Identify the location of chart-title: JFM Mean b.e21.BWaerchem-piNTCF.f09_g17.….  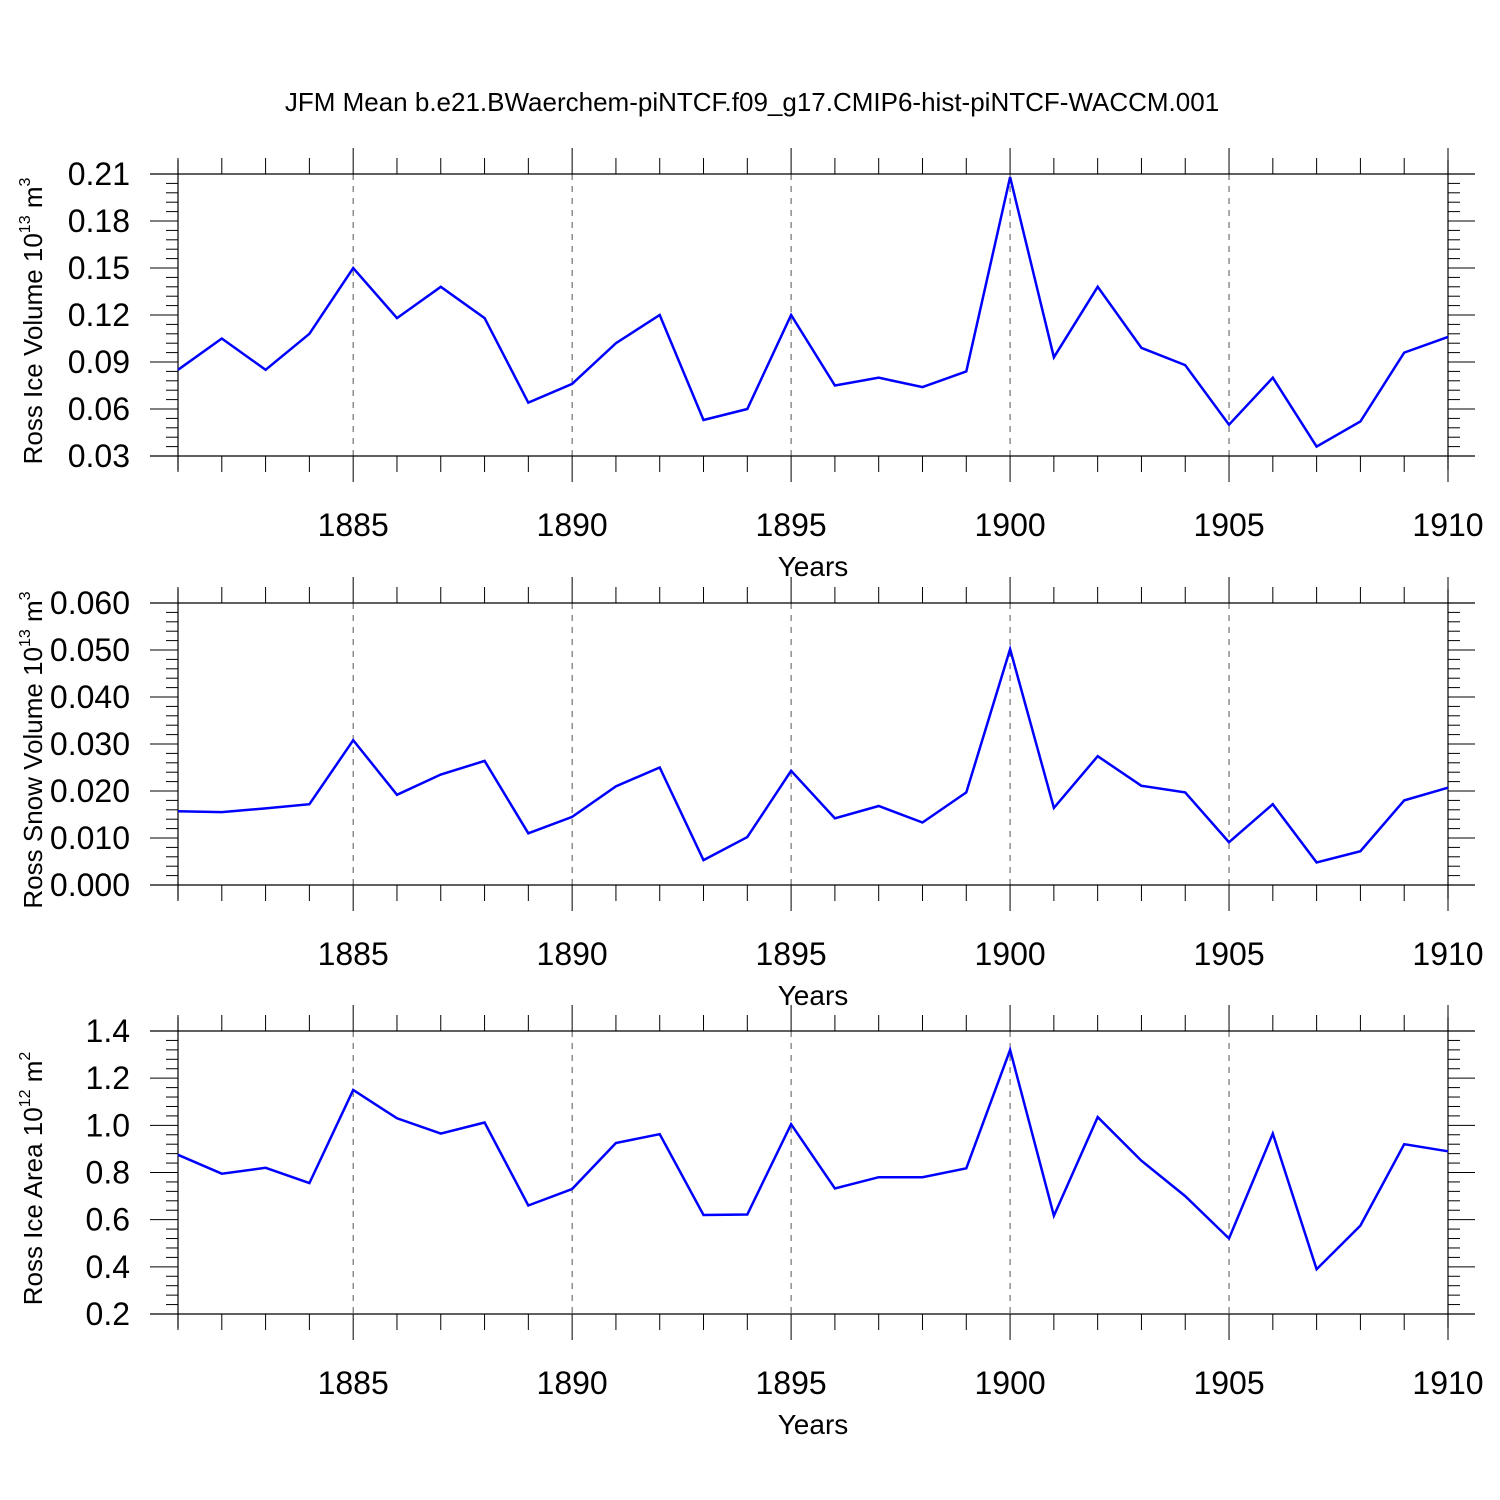
(752, 102).